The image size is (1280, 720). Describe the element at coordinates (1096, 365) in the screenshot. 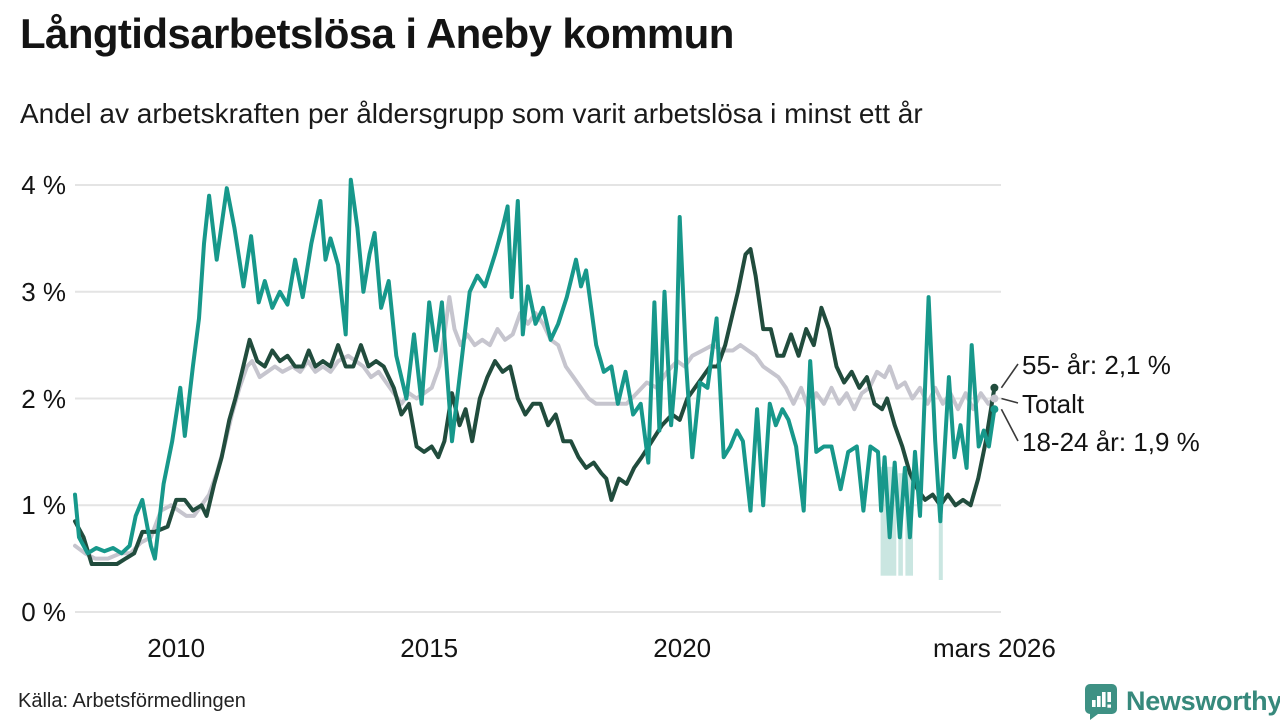

I see `series-label-55-ar: 55- år: 2,1 %` at that location.